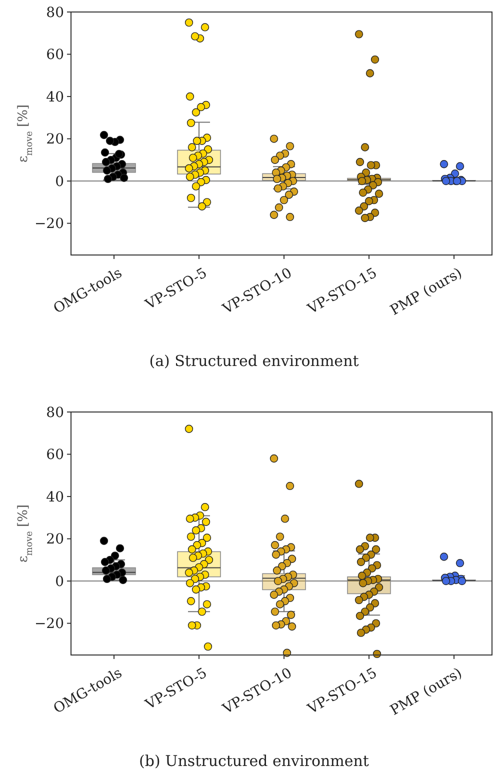 Image resolution: width=494 pixels, height=774 pixels. I want to click on text: (a) Structured environment, so click(254, 361).